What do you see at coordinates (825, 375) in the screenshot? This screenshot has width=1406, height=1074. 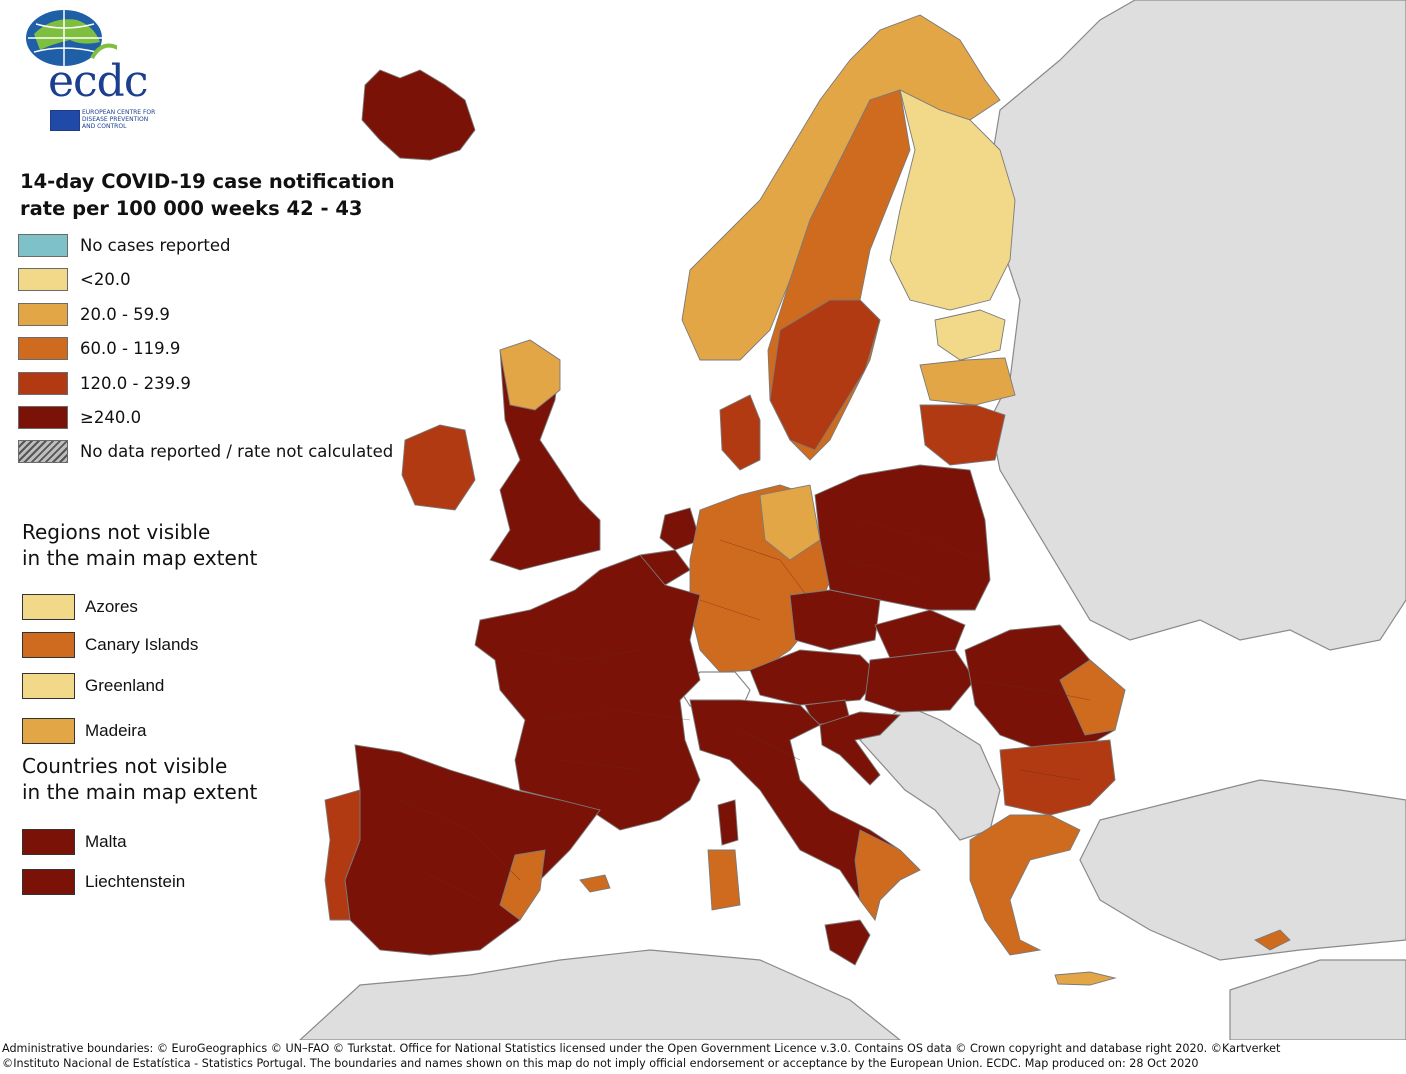 I see `sweden-south-hot` at bounding box center [825, 375].